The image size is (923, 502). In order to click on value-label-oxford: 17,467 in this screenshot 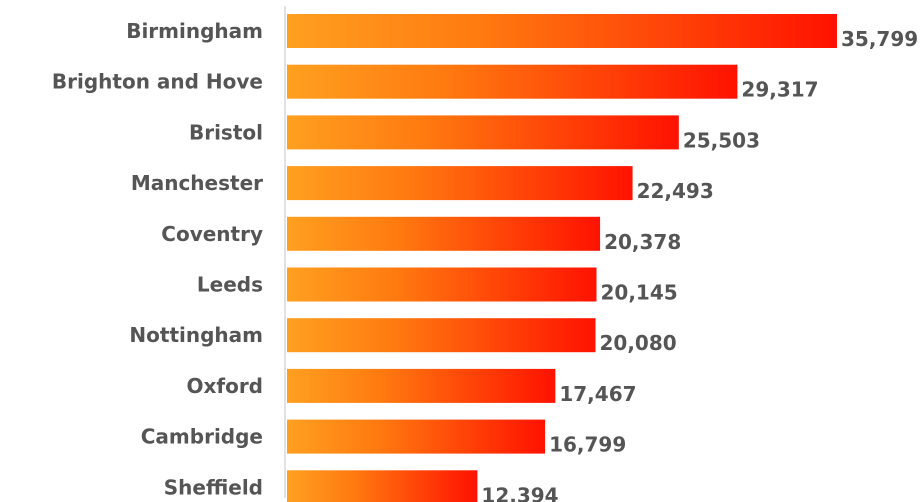, I will do `click(597, 394)`.